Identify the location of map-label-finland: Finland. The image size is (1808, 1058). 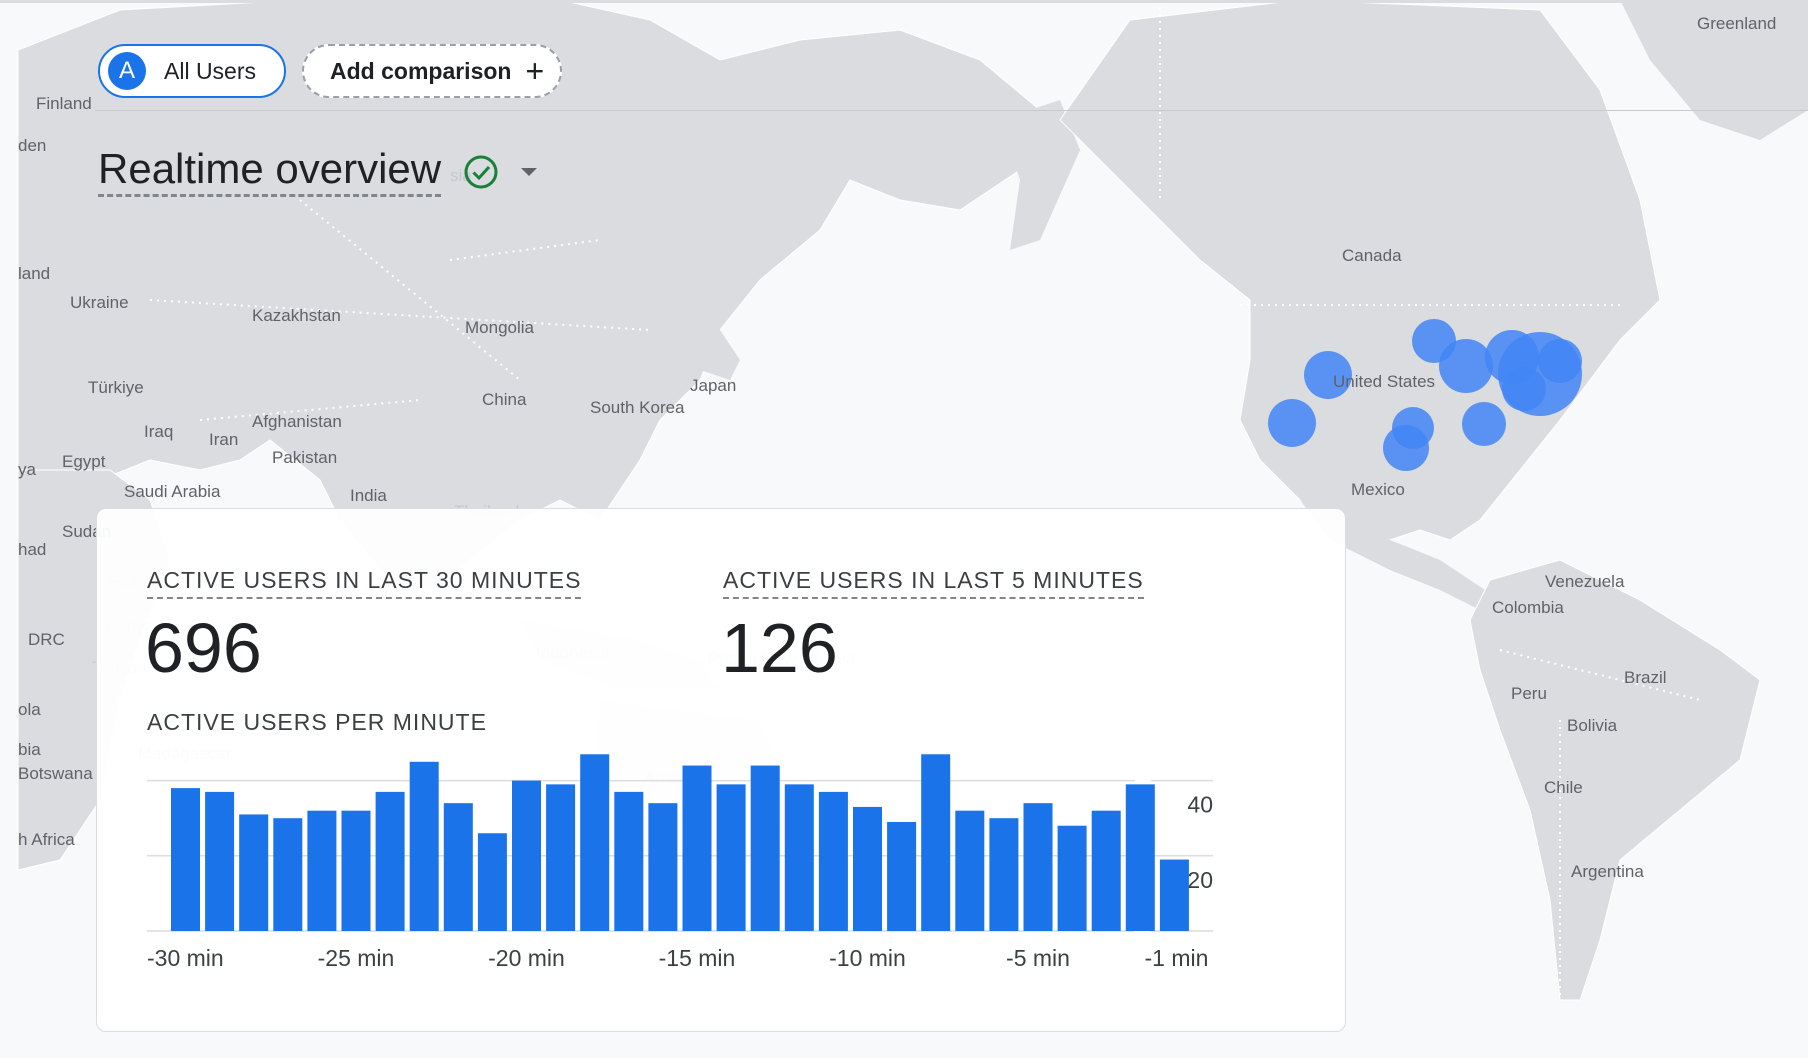
(64, 103).